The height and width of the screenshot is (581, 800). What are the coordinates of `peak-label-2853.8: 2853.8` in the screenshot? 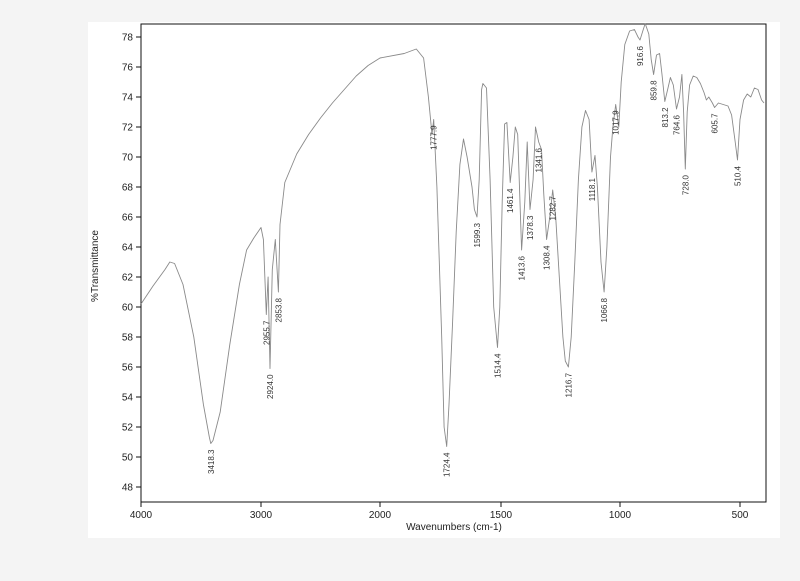 It's located at (278, 309).